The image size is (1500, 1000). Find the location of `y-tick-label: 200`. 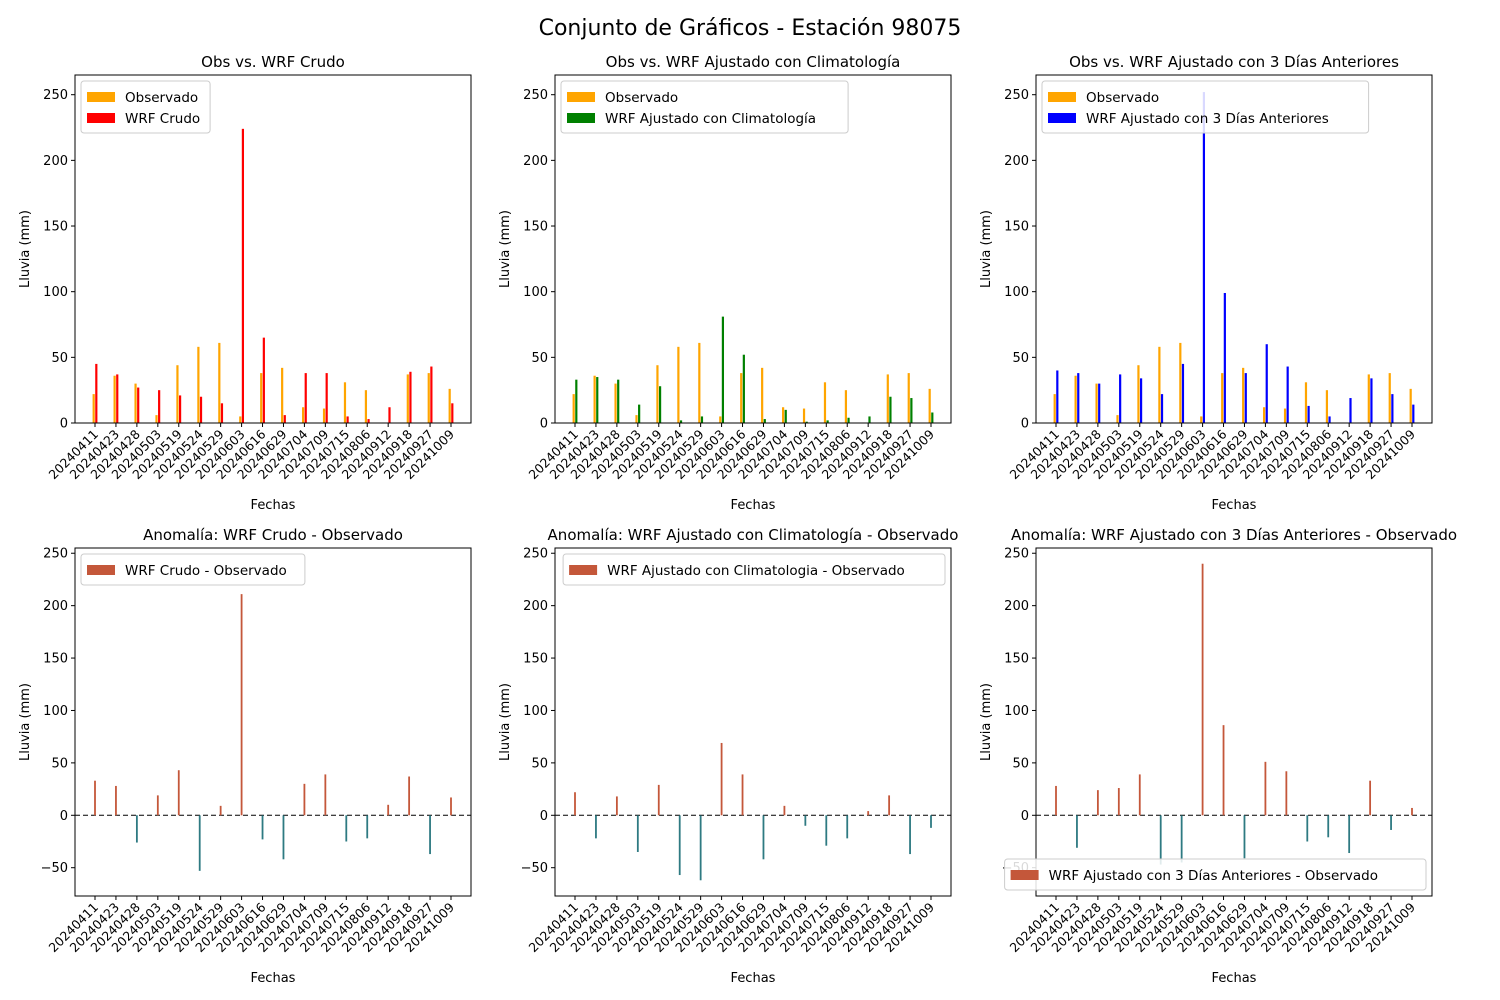

y-tick-label: 200 is located at coordinates (1016, 161).